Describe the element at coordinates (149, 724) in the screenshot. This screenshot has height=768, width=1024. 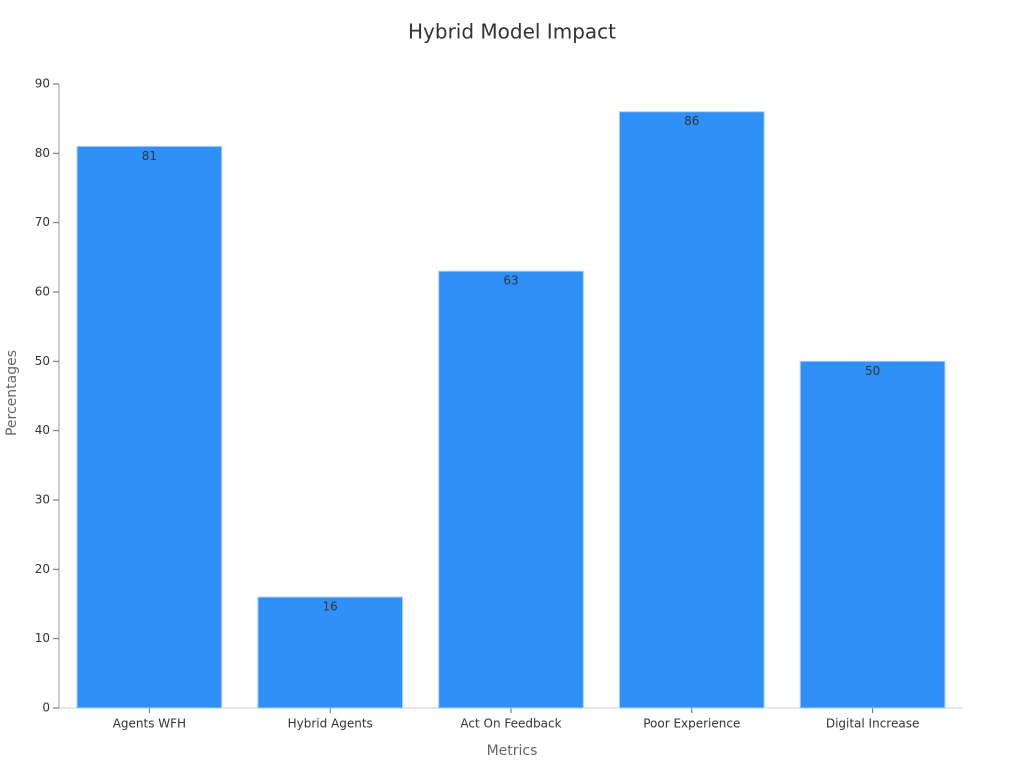
I see `x-tick-label: Agents WFH` at that location.